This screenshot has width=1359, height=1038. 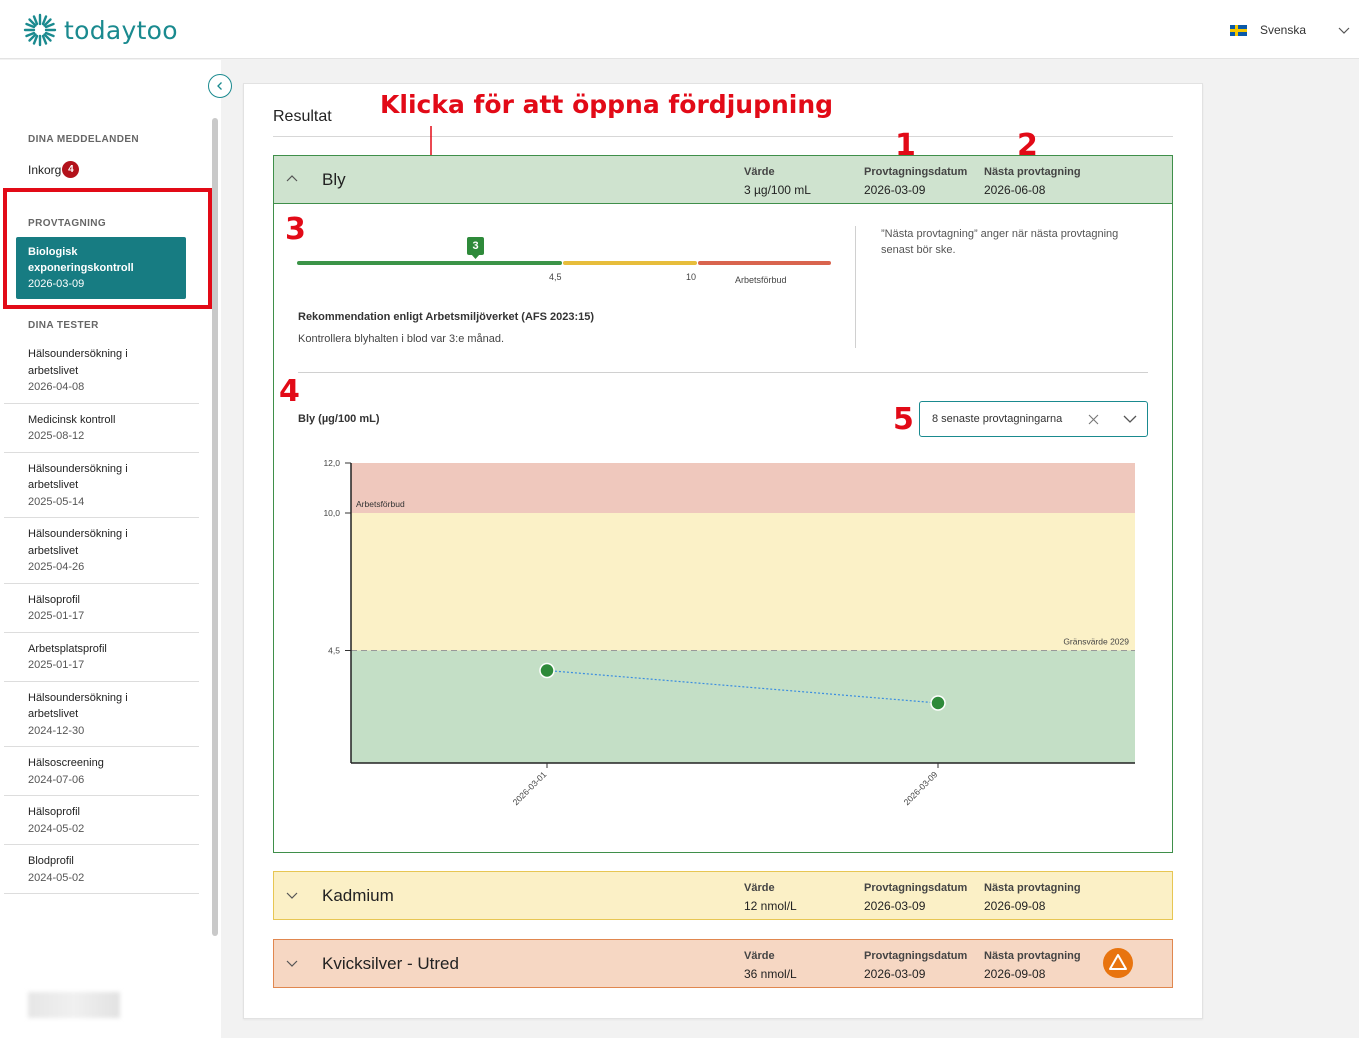 What do you see at coordinates (679, 29) in the screenshot?
I see `top-bar: todaytoo Svenska` at bounding box center [679, 29].